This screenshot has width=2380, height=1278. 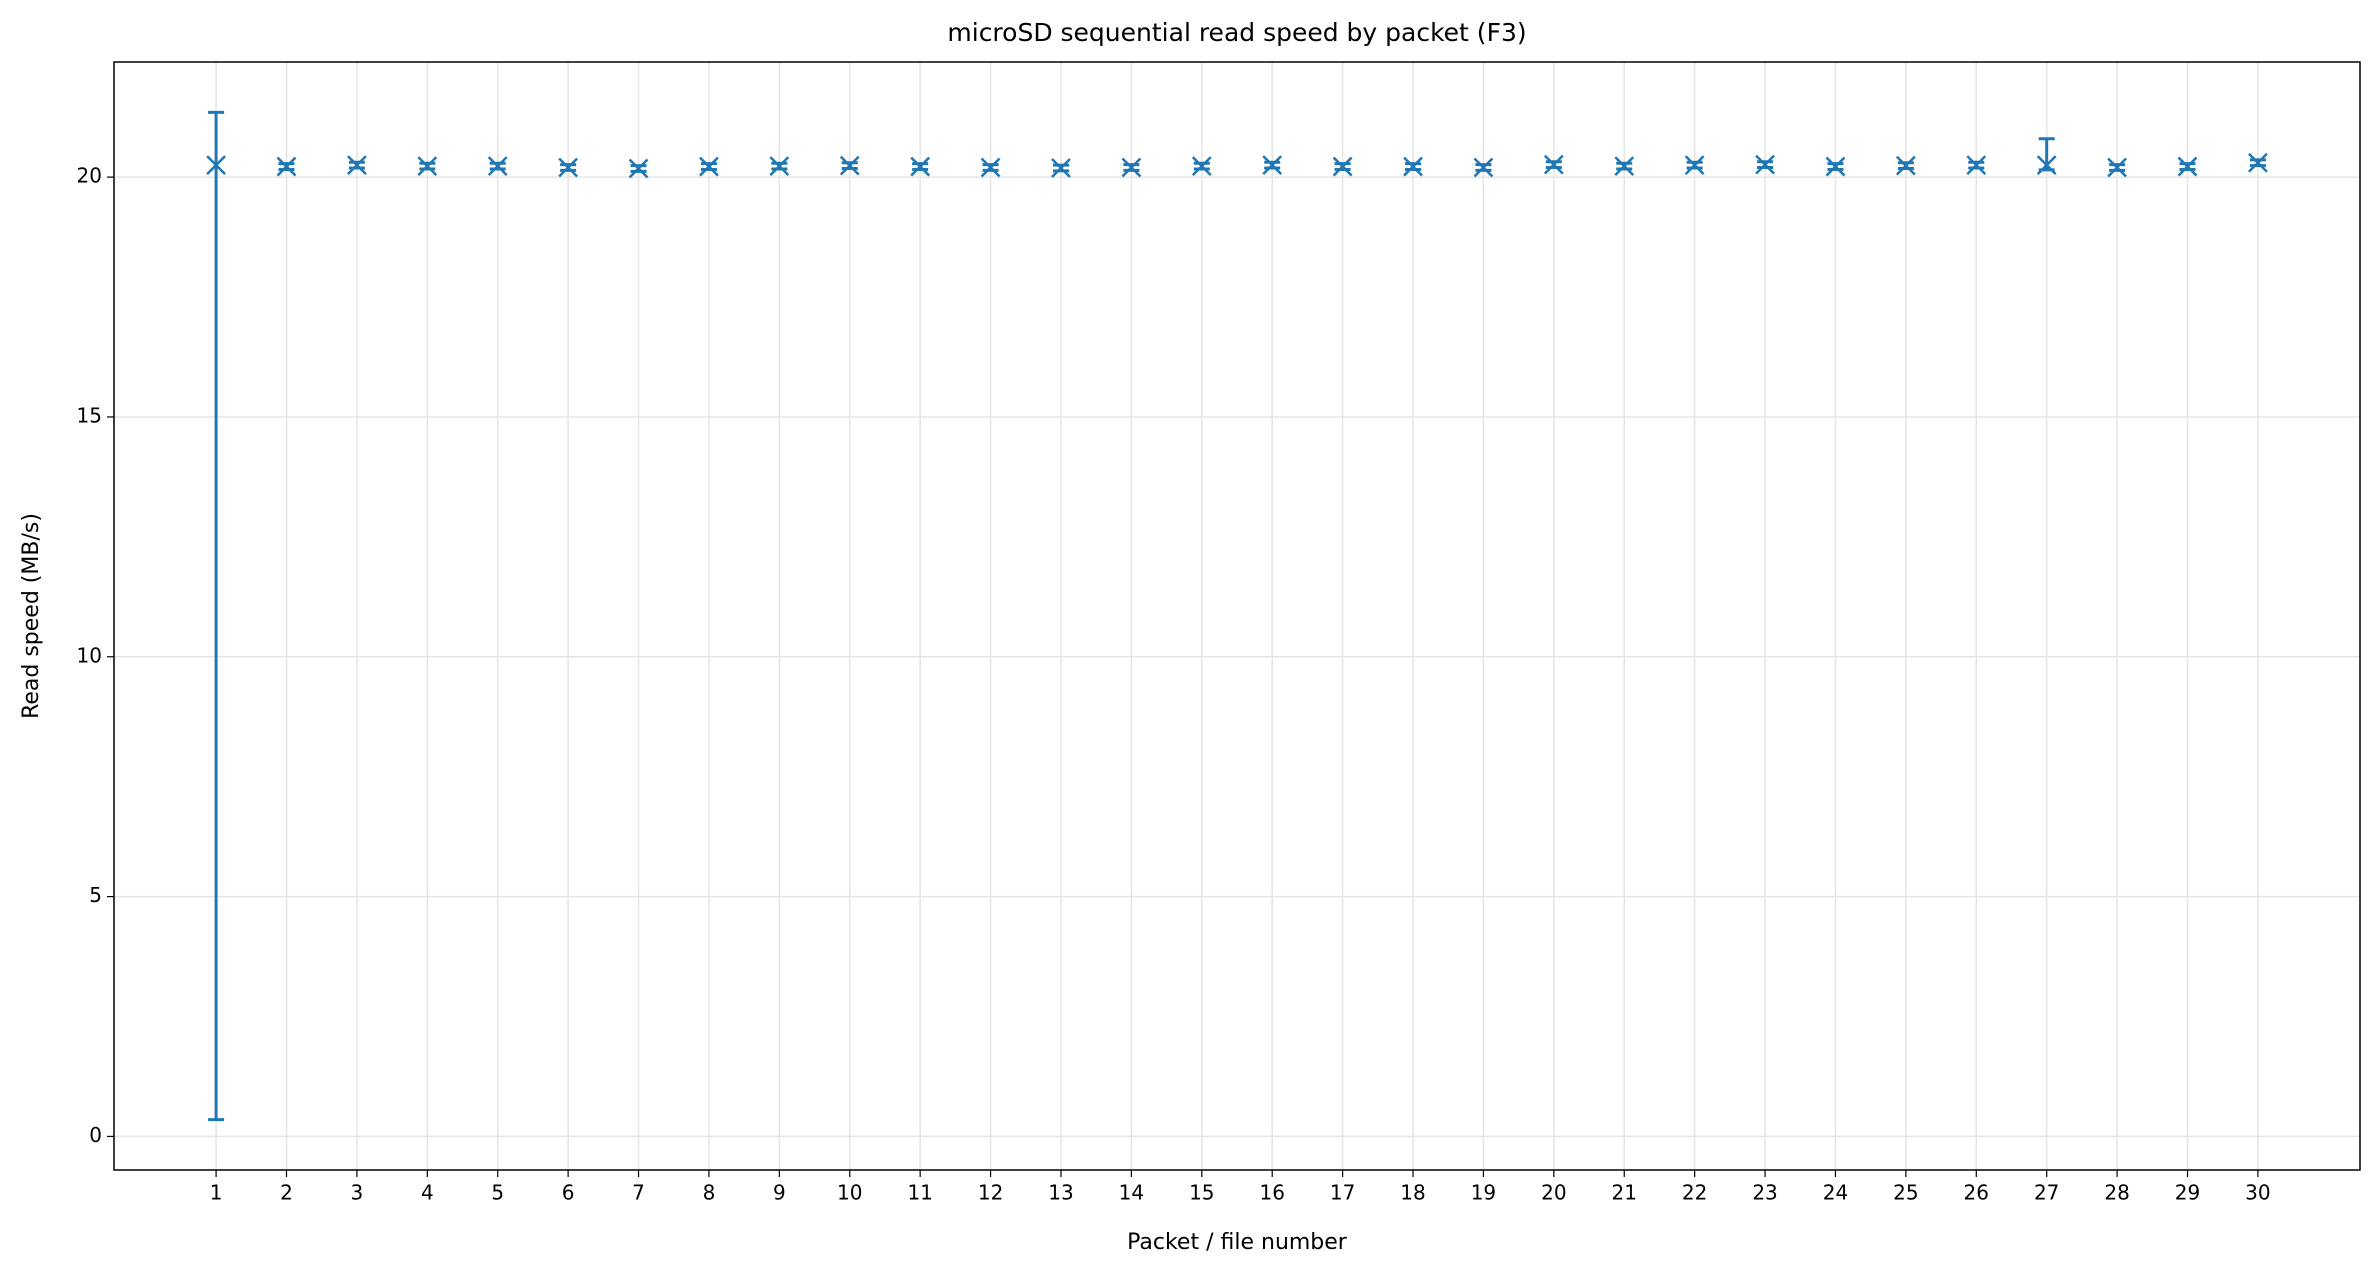 I want to click on x-tick-label: 17, so click(x=1342, y=1193).